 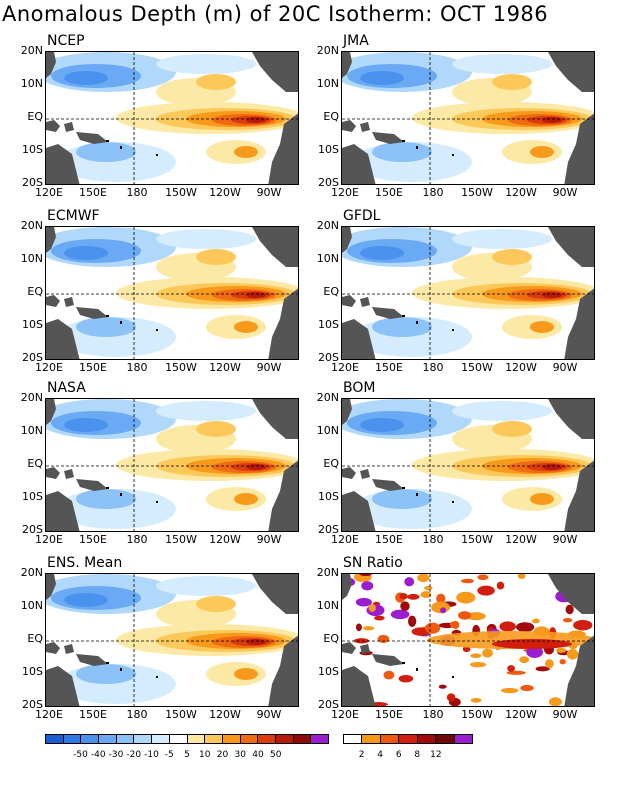 What do you see at coordinates (408, 739) in the screenshot?
I see `sn-ratio-colorbar` at bounding box center [408, 739].